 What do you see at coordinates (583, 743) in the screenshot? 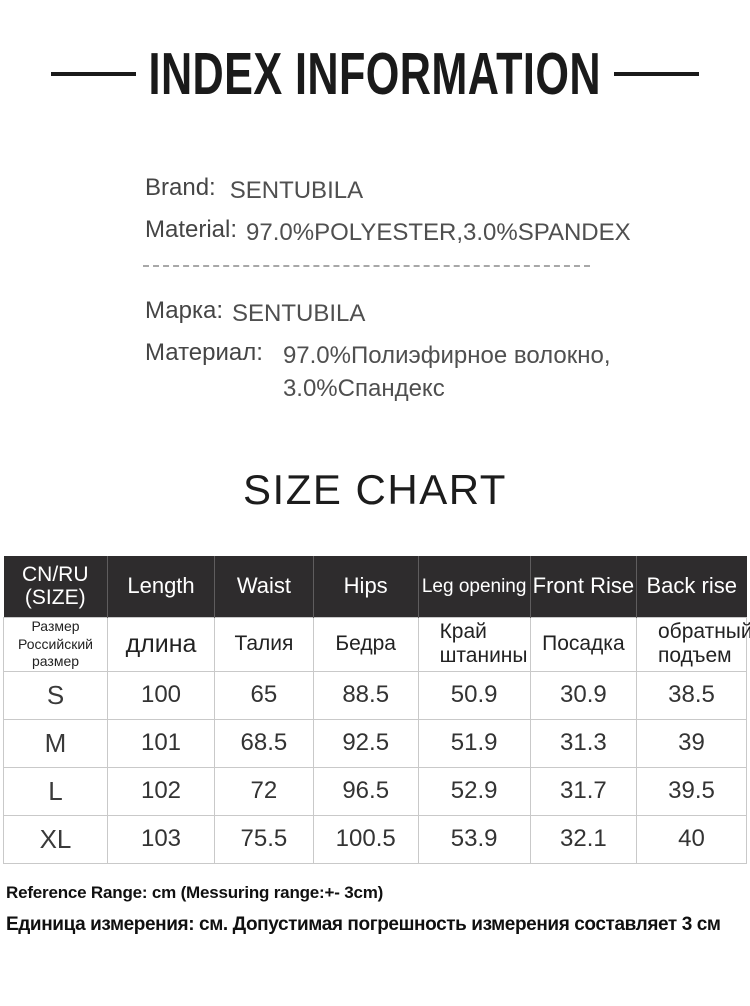
I see `cell-front-rise: 31.3` at bounding box center [583, 743].